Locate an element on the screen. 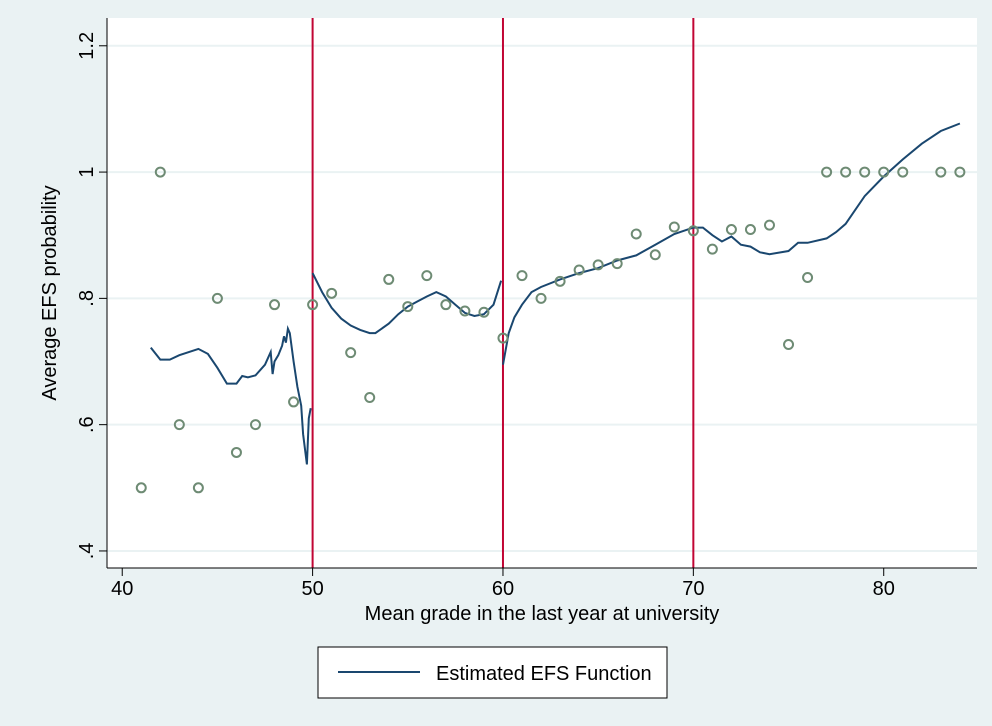  x-tick-label: 80 is located at coordinates (884, 589).